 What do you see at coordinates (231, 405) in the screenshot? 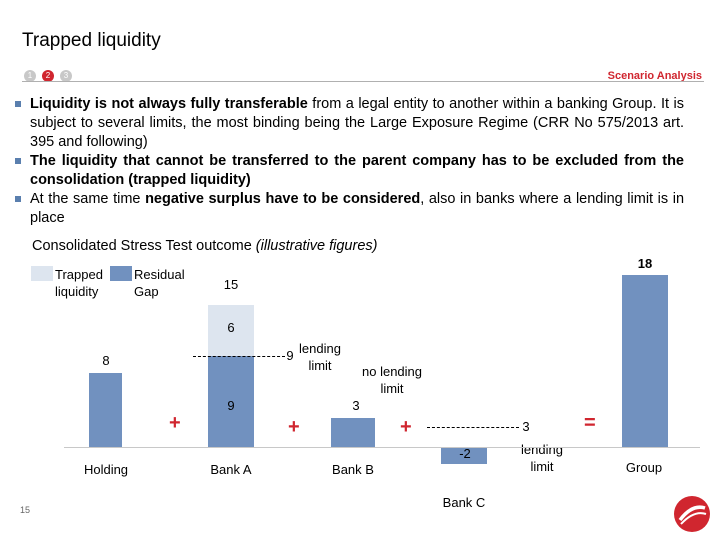
I see `bar-value-bank-a-residual: 9` at bounding box center [231, 405].